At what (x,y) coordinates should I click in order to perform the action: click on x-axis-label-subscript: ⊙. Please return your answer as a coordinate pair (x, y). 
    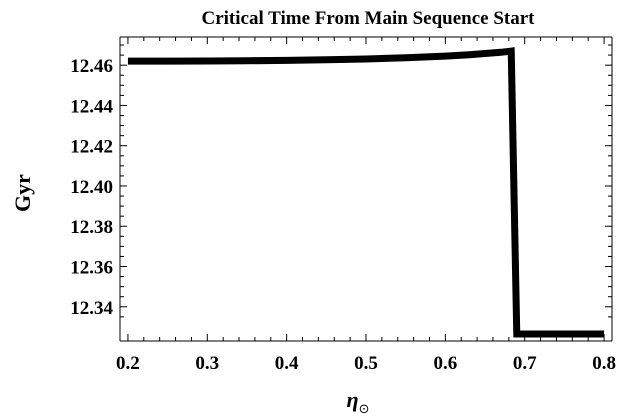
    Looking at the image, I should click on (364, 409).